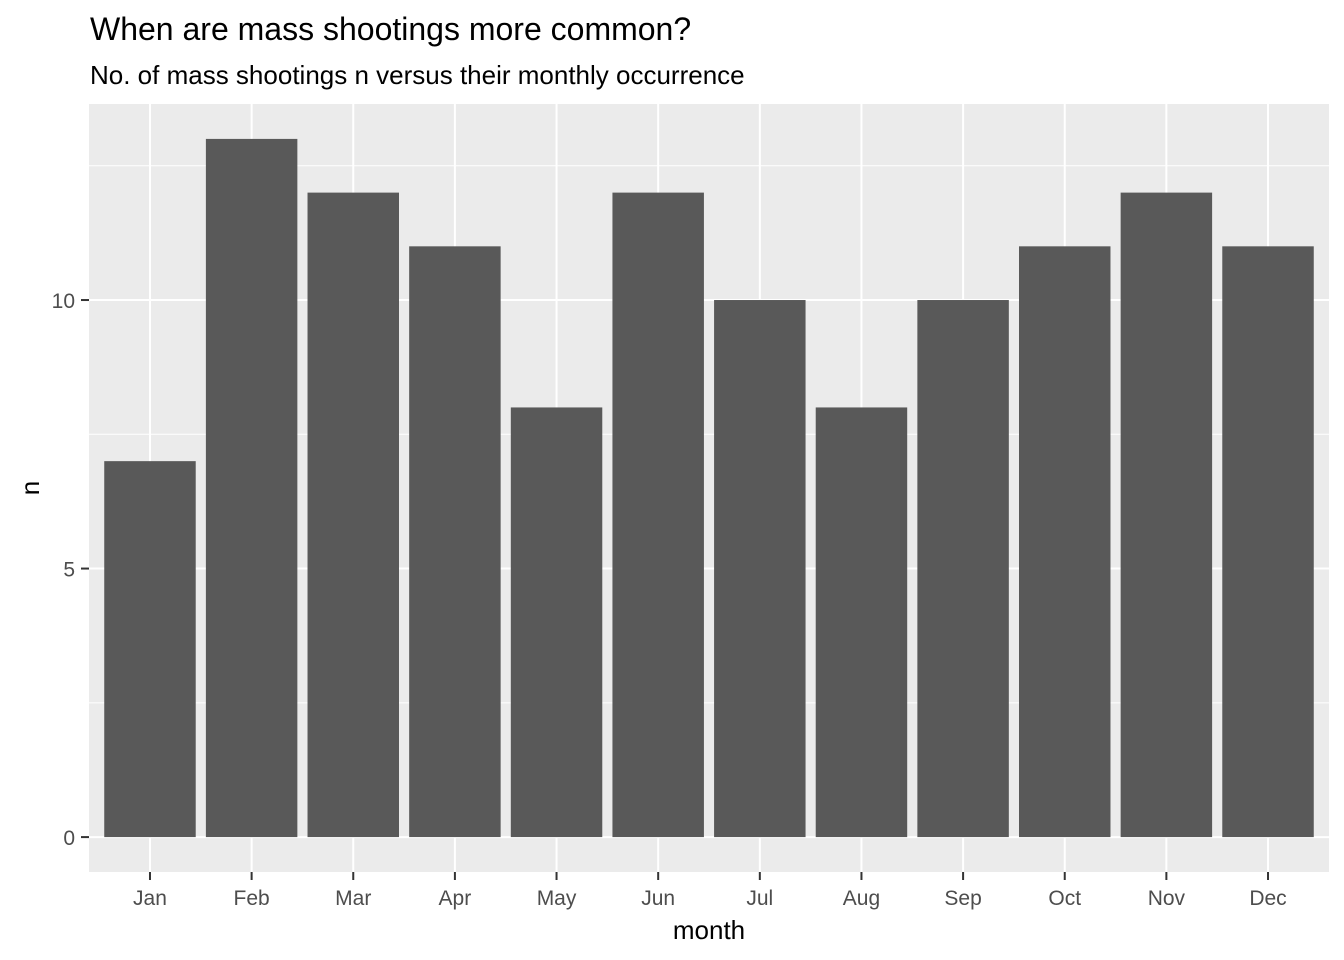  What do you see at coordinates (1167, 898) in the screenshot?
I see `x-tick-label-nov: Nov` at bounding box center [1167, 898].